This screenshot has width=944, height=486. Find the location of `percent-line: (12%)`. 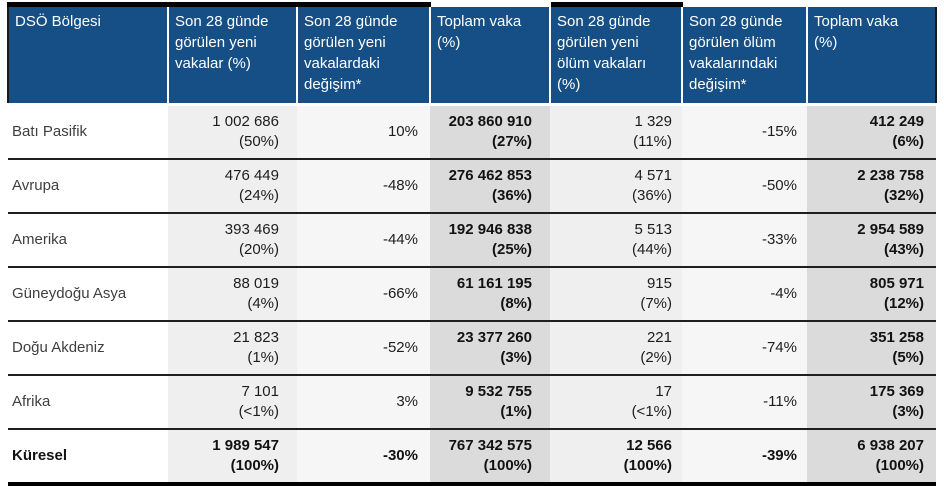

percent-line: (12%) is located at coordinates (903, 303).